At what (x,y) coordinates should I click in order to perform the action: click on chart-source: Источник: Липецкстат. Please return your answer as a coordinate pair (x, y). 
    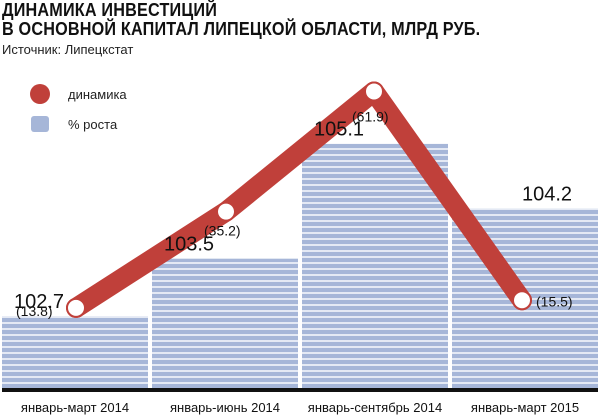
    Looking at the image, I should click on (68, 49).